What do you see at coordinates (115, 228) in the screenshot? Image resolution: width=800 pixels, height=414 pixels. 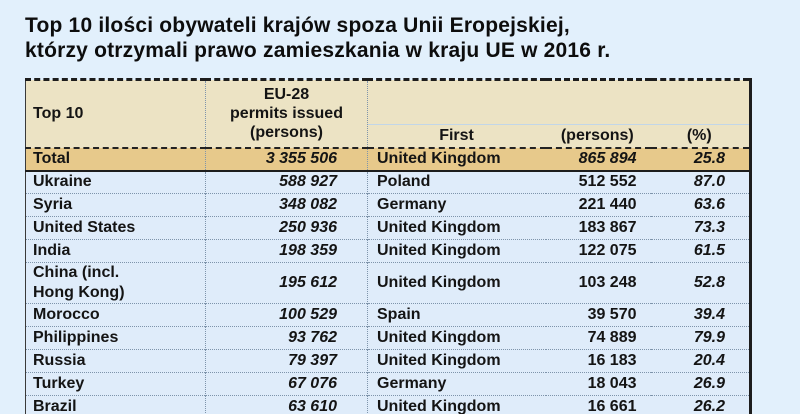 I see `cell-country: United States` at bounding box center [115, 228].